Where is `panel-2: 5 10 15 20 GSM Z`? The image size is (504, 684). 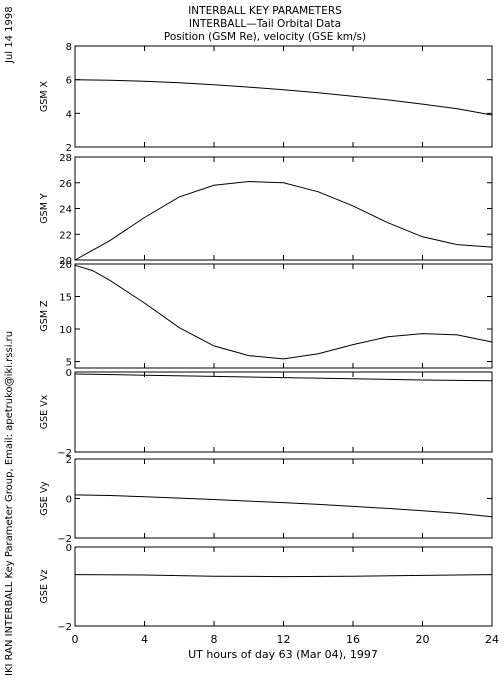 panel-2: 5 10 15 20 GSM Z is located at coordinates (266, 314).